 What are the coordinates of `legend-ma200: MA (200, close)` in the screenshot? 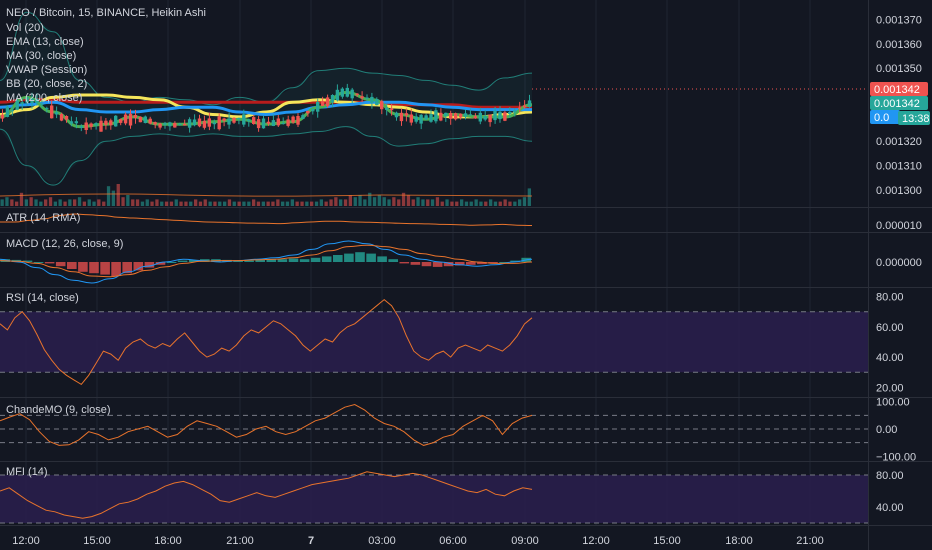 It's located at (44, 98).